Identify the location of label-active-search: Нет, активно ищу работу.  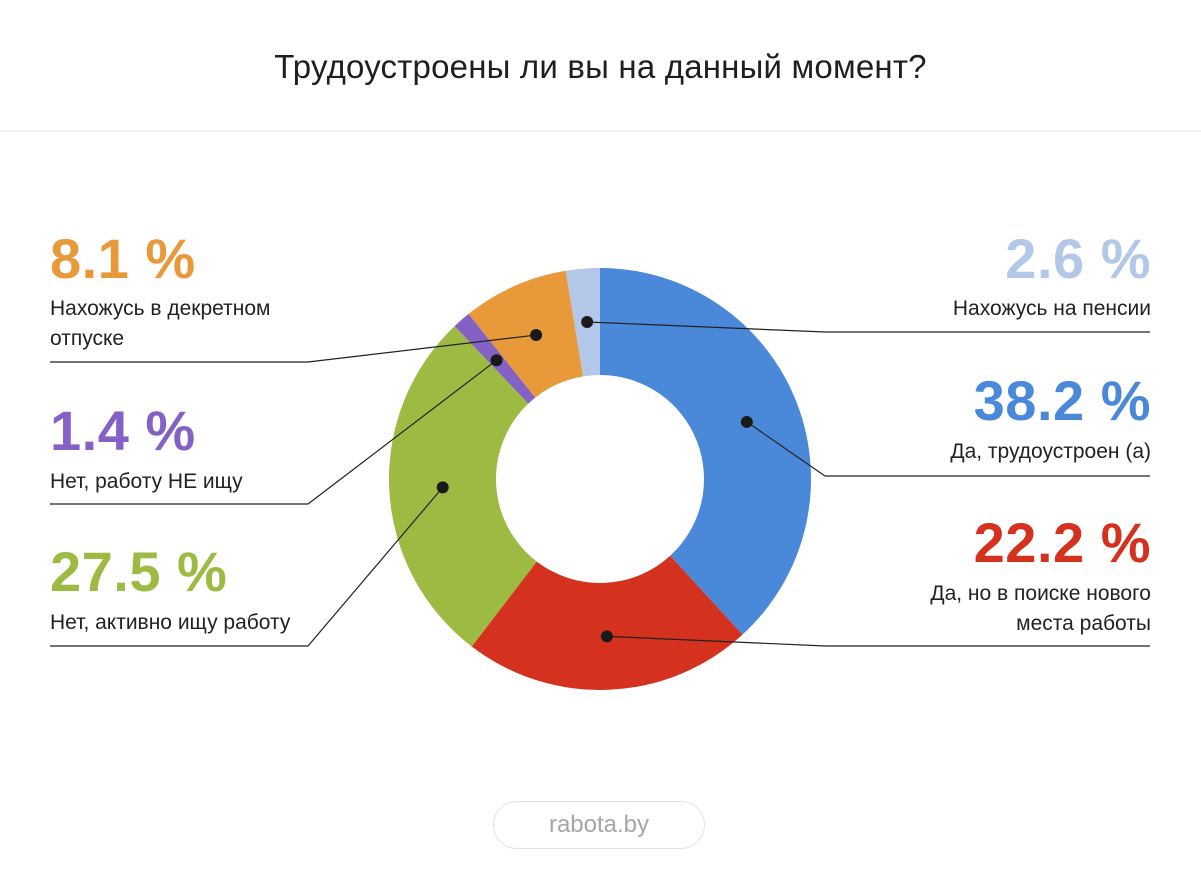
(170, 622).